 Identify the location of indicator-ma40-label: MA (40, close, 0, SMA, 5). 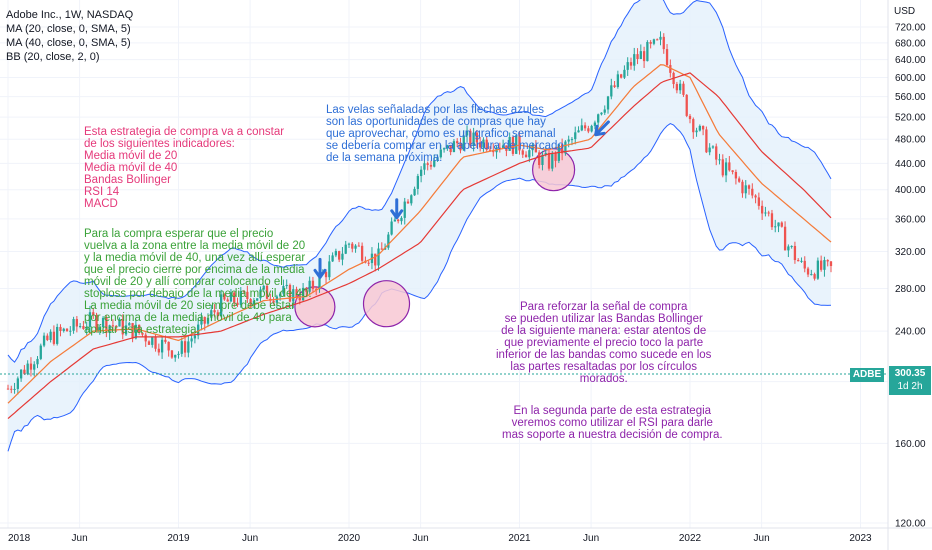
(68, 43).